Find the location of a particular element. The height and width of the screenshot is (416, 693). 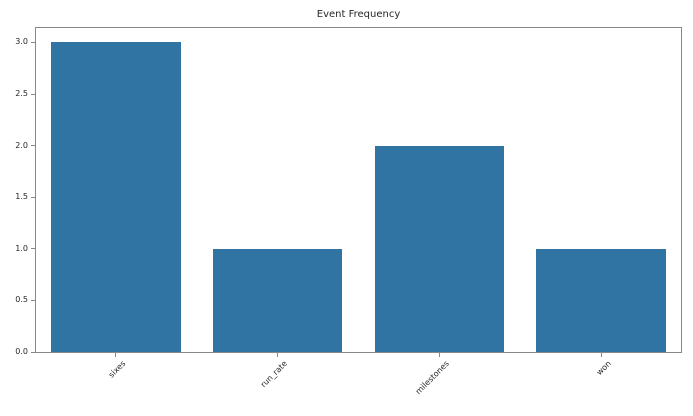

bar-won is located at coordinates (601, 300).